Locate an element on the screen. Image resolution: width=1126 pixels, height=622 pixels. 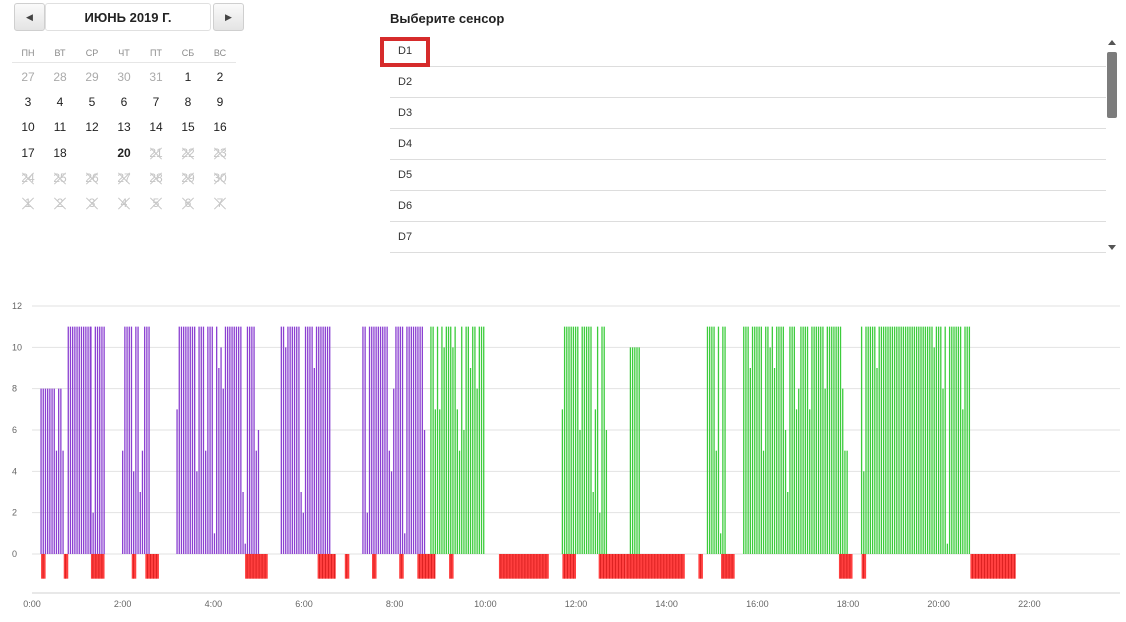
sensor-item-d7: D7 is located at coordinates (748, 237).